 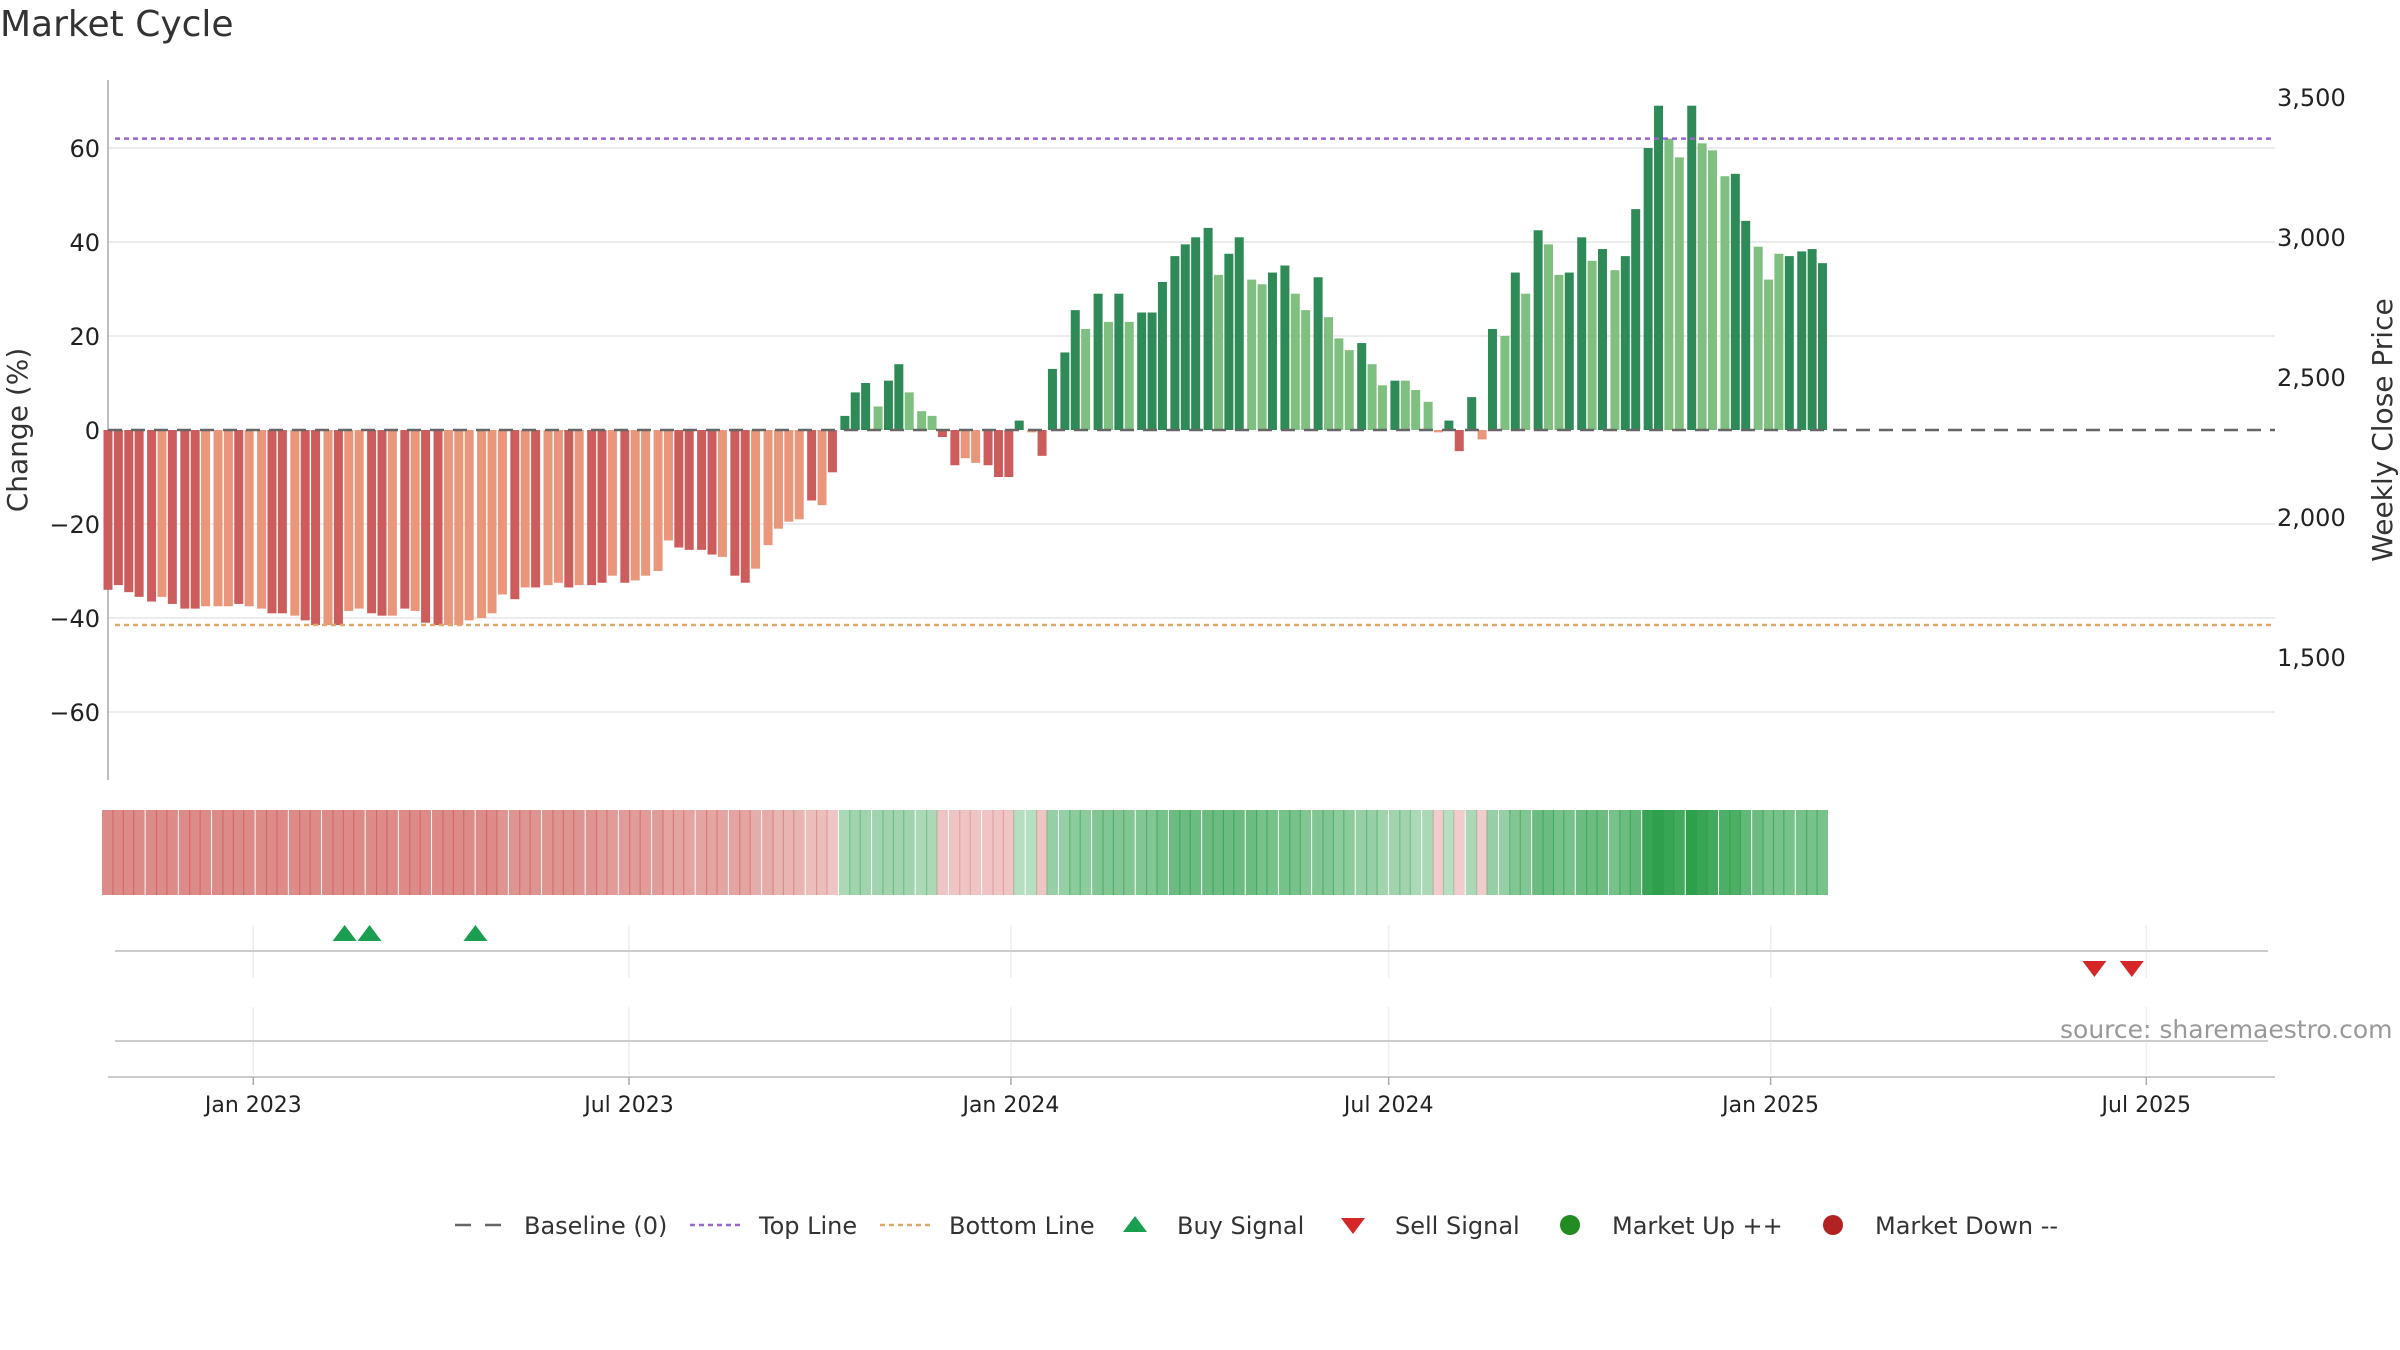 I want to click on y2-tick-label: 2,500, so click(x=2311, y=378).